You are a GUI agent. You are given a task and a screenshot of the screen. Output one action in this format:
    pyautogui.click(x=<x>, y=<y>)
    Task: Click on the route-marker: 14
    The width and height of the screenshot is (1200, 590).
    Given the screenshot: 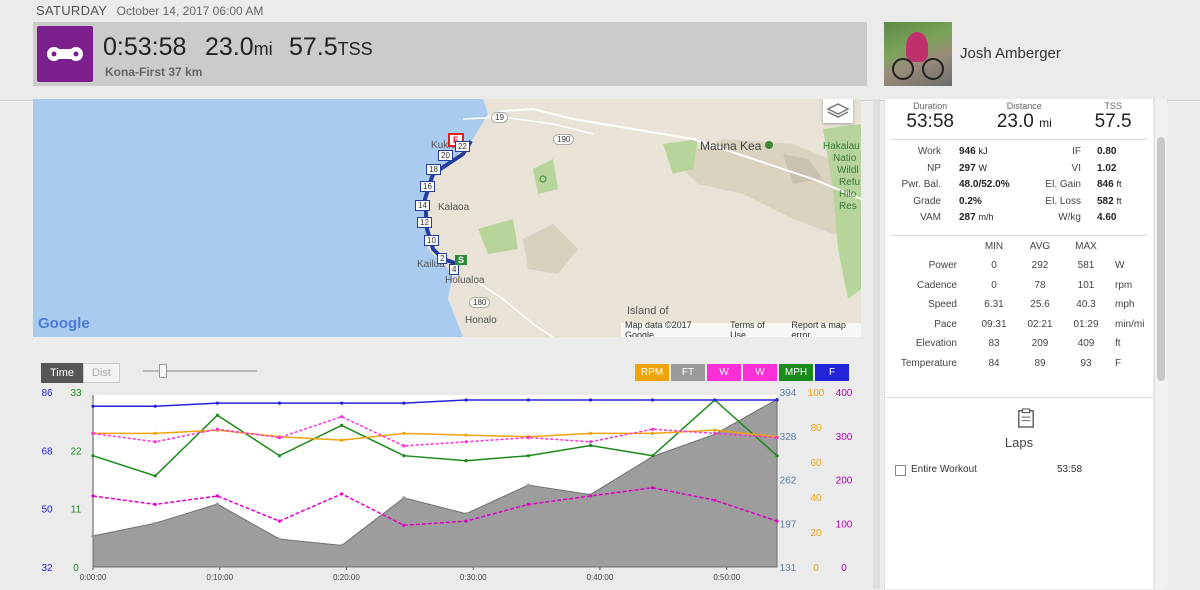 What is the action you would take?
    pyautogui.click(x=422, y=205)
    